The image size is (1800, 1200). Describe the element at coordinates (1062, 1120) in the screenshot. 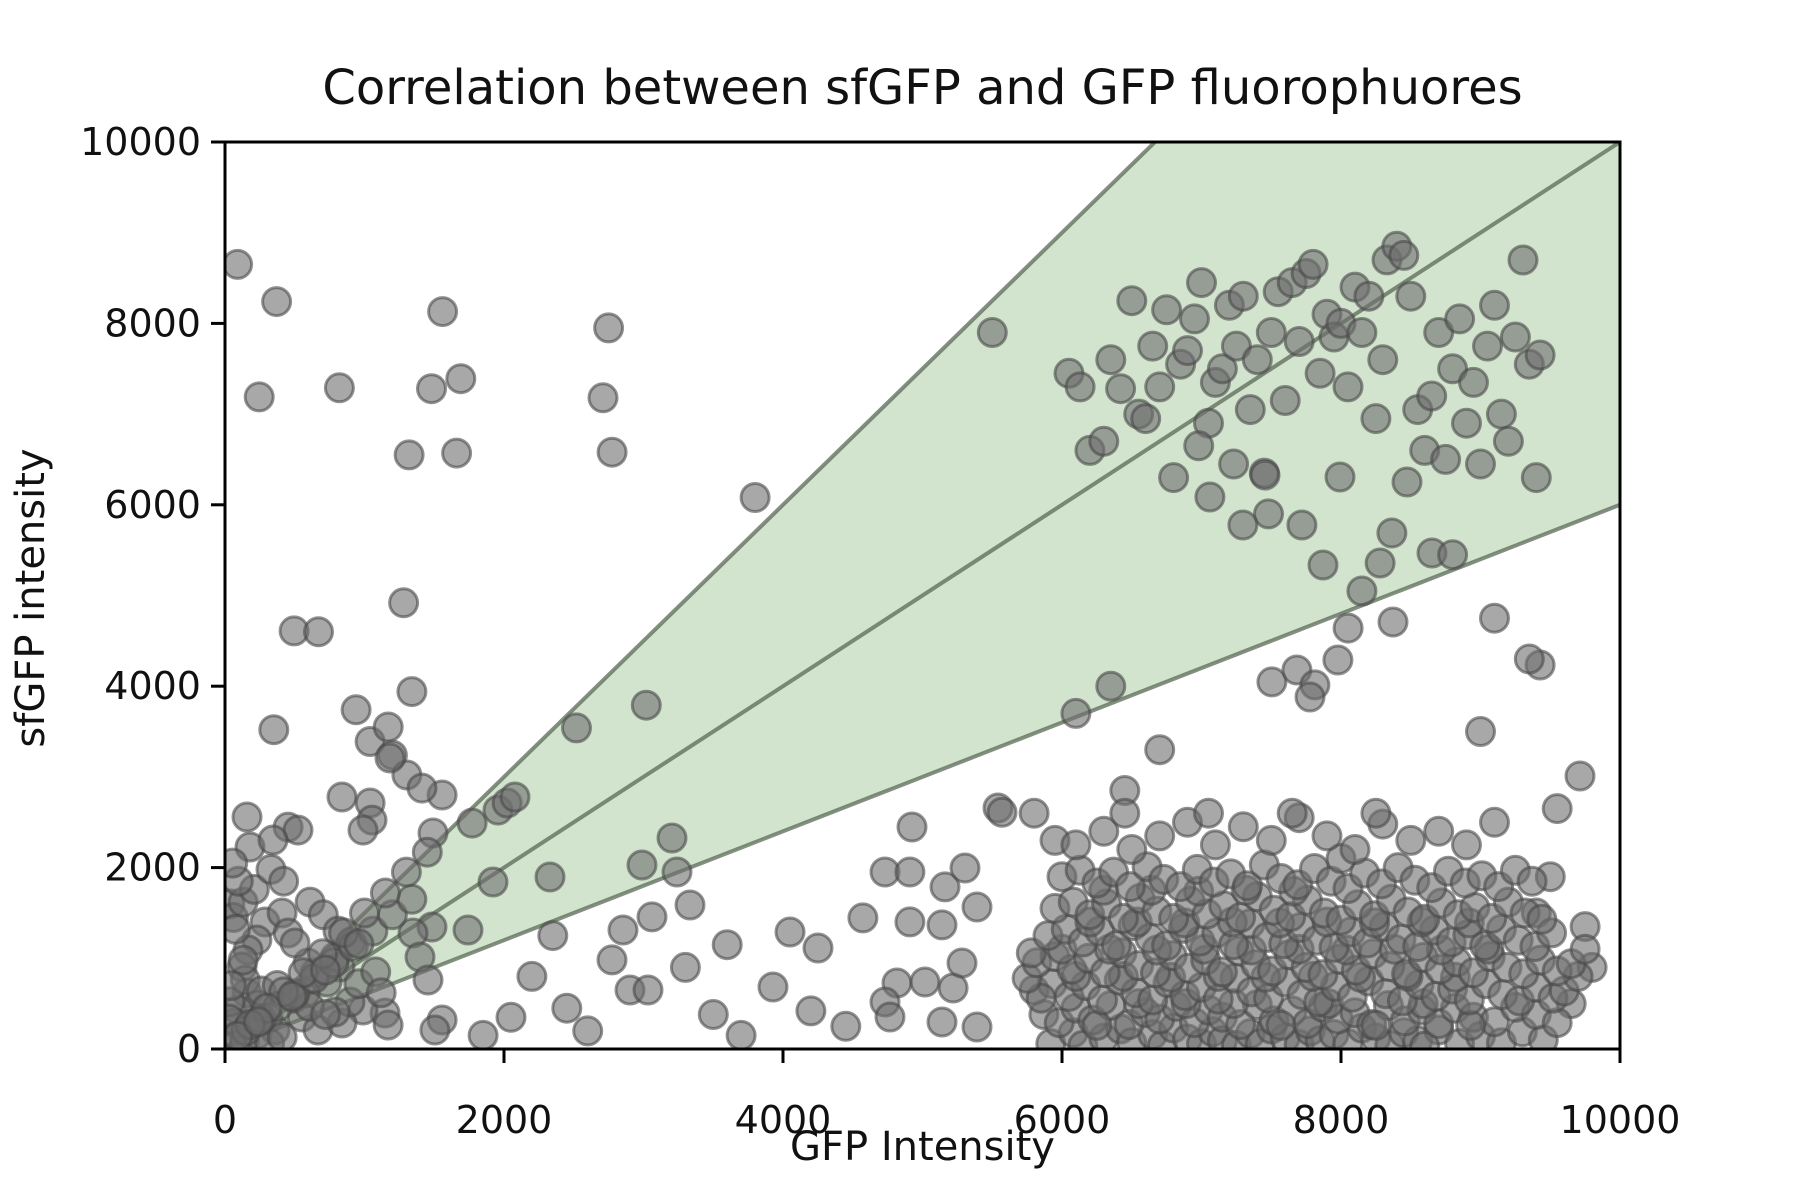

I see `x-tick-label: 6000` at that location.